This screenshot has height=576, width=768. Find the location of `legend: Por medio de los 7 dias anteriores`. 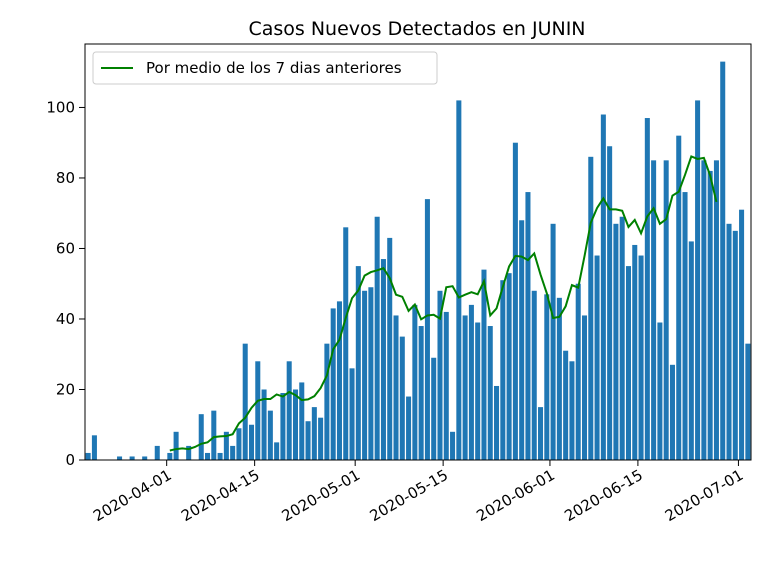

legend: Por medio de los 7 dias anteriores is located at coordinates (265, 68).